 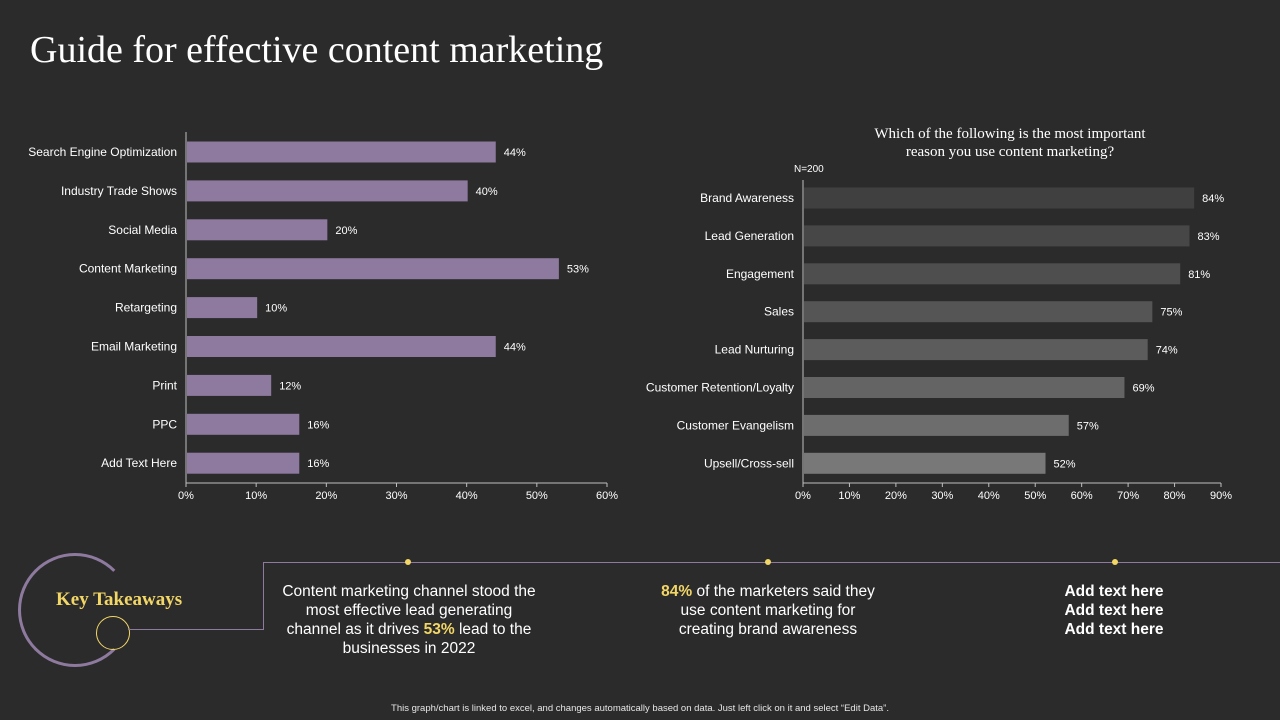 What do you see at coordinates (925, 463) in the screenshot?
I see `right-chart-bar-upsell-cross-sell` at bounding box center [925, 463].